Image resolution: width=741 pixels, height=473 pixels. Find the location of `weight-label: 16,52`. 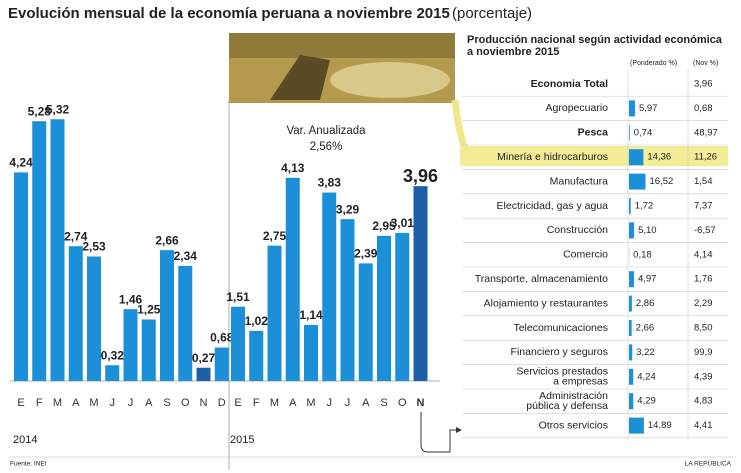

weight-label: 16,52 is located at coordinates (662, 181).